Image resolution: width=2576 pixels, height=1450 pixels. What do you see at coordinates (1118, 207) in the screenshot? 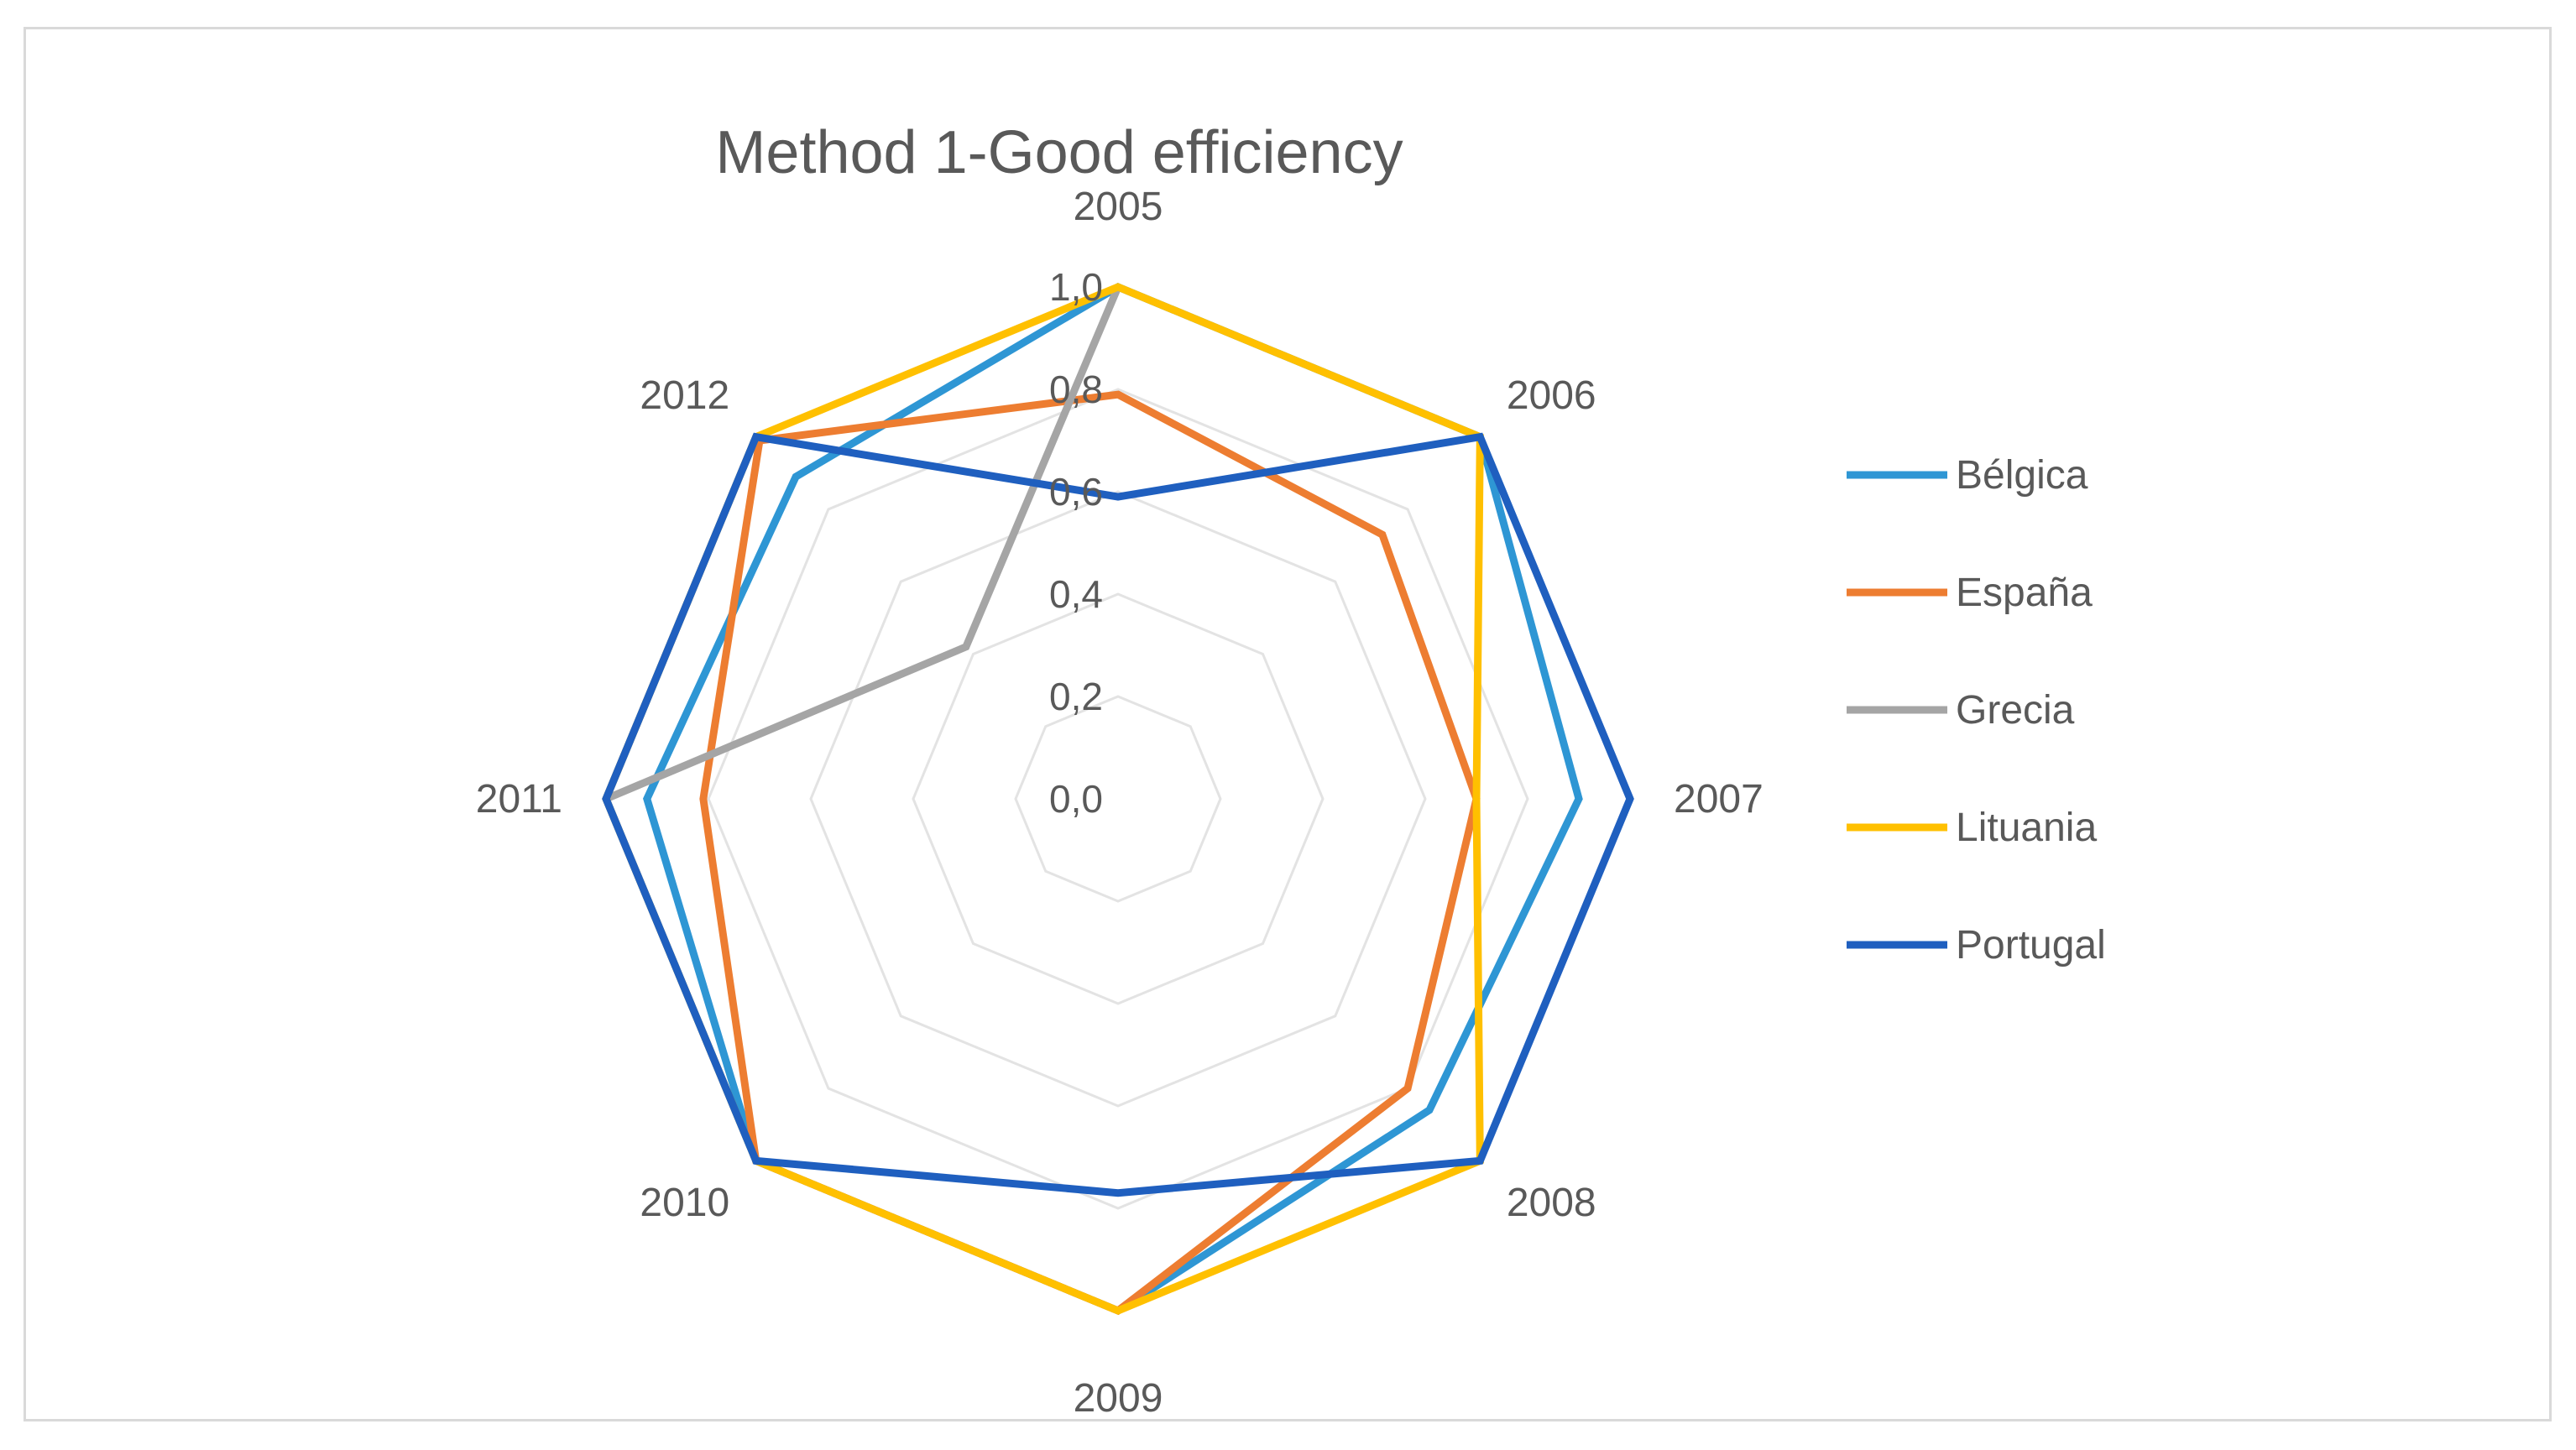
I see `category-label-2005: 2005` at bounding box center [1118, 207].